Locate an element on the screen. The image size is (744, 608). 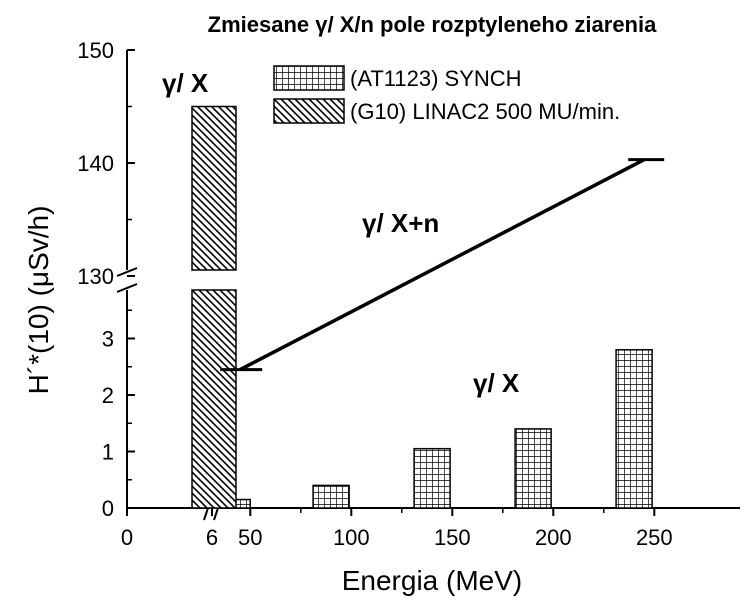
y-tick-label: 140 is located at coordinates (95, 163).